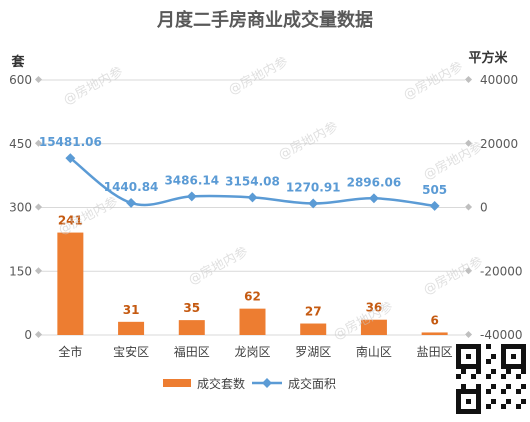 This screenshot has width=530, height=422. What do you see at coordinates (20, 144) in the screenshot?
I see `left-tick-label: 450` at bounding box center [20, 144].